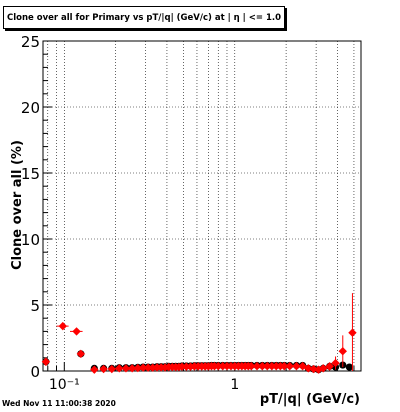 Image resolution: width=400 pixels, height=412 pixels. What do you see at coordinates (310, 399) in the screenshot?
I see `x-axis-label: pT/|q| (GeV/c)` at bounding box center [310, 399].